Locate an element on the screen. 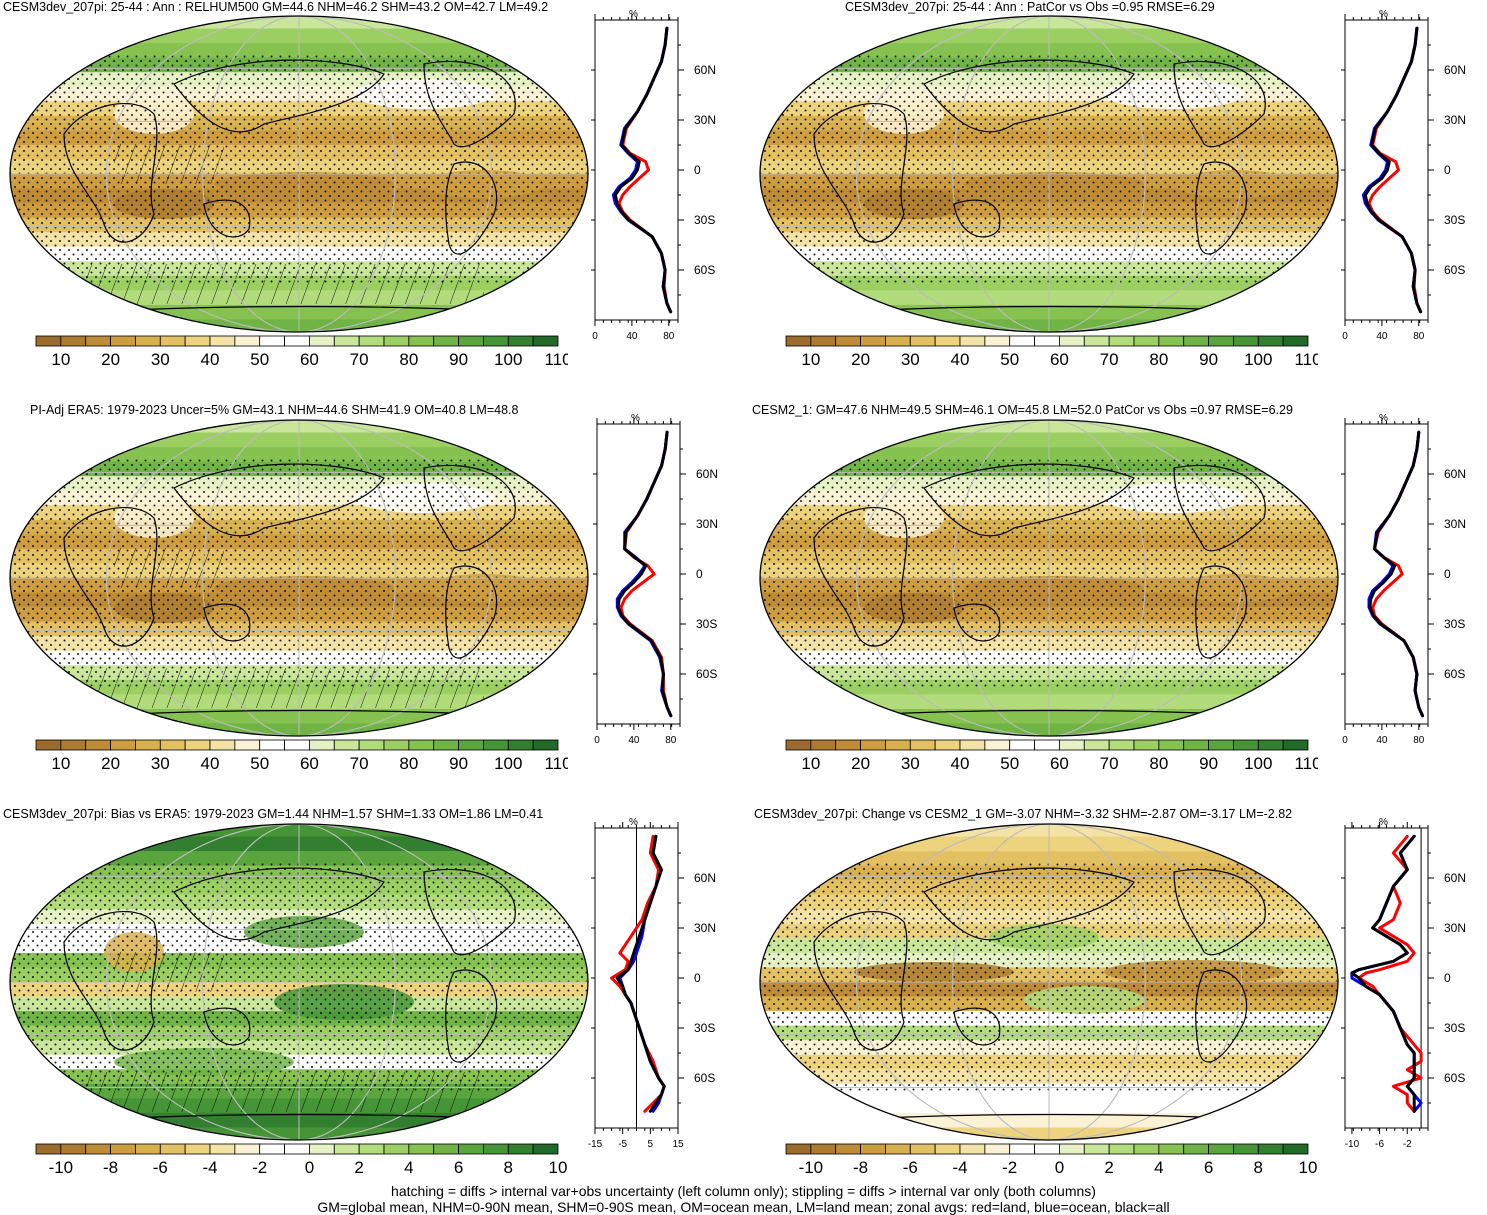 This screenshot has height=1215, width=1487. zonal-x-tick: 0 is located at coordinates (597, 740).